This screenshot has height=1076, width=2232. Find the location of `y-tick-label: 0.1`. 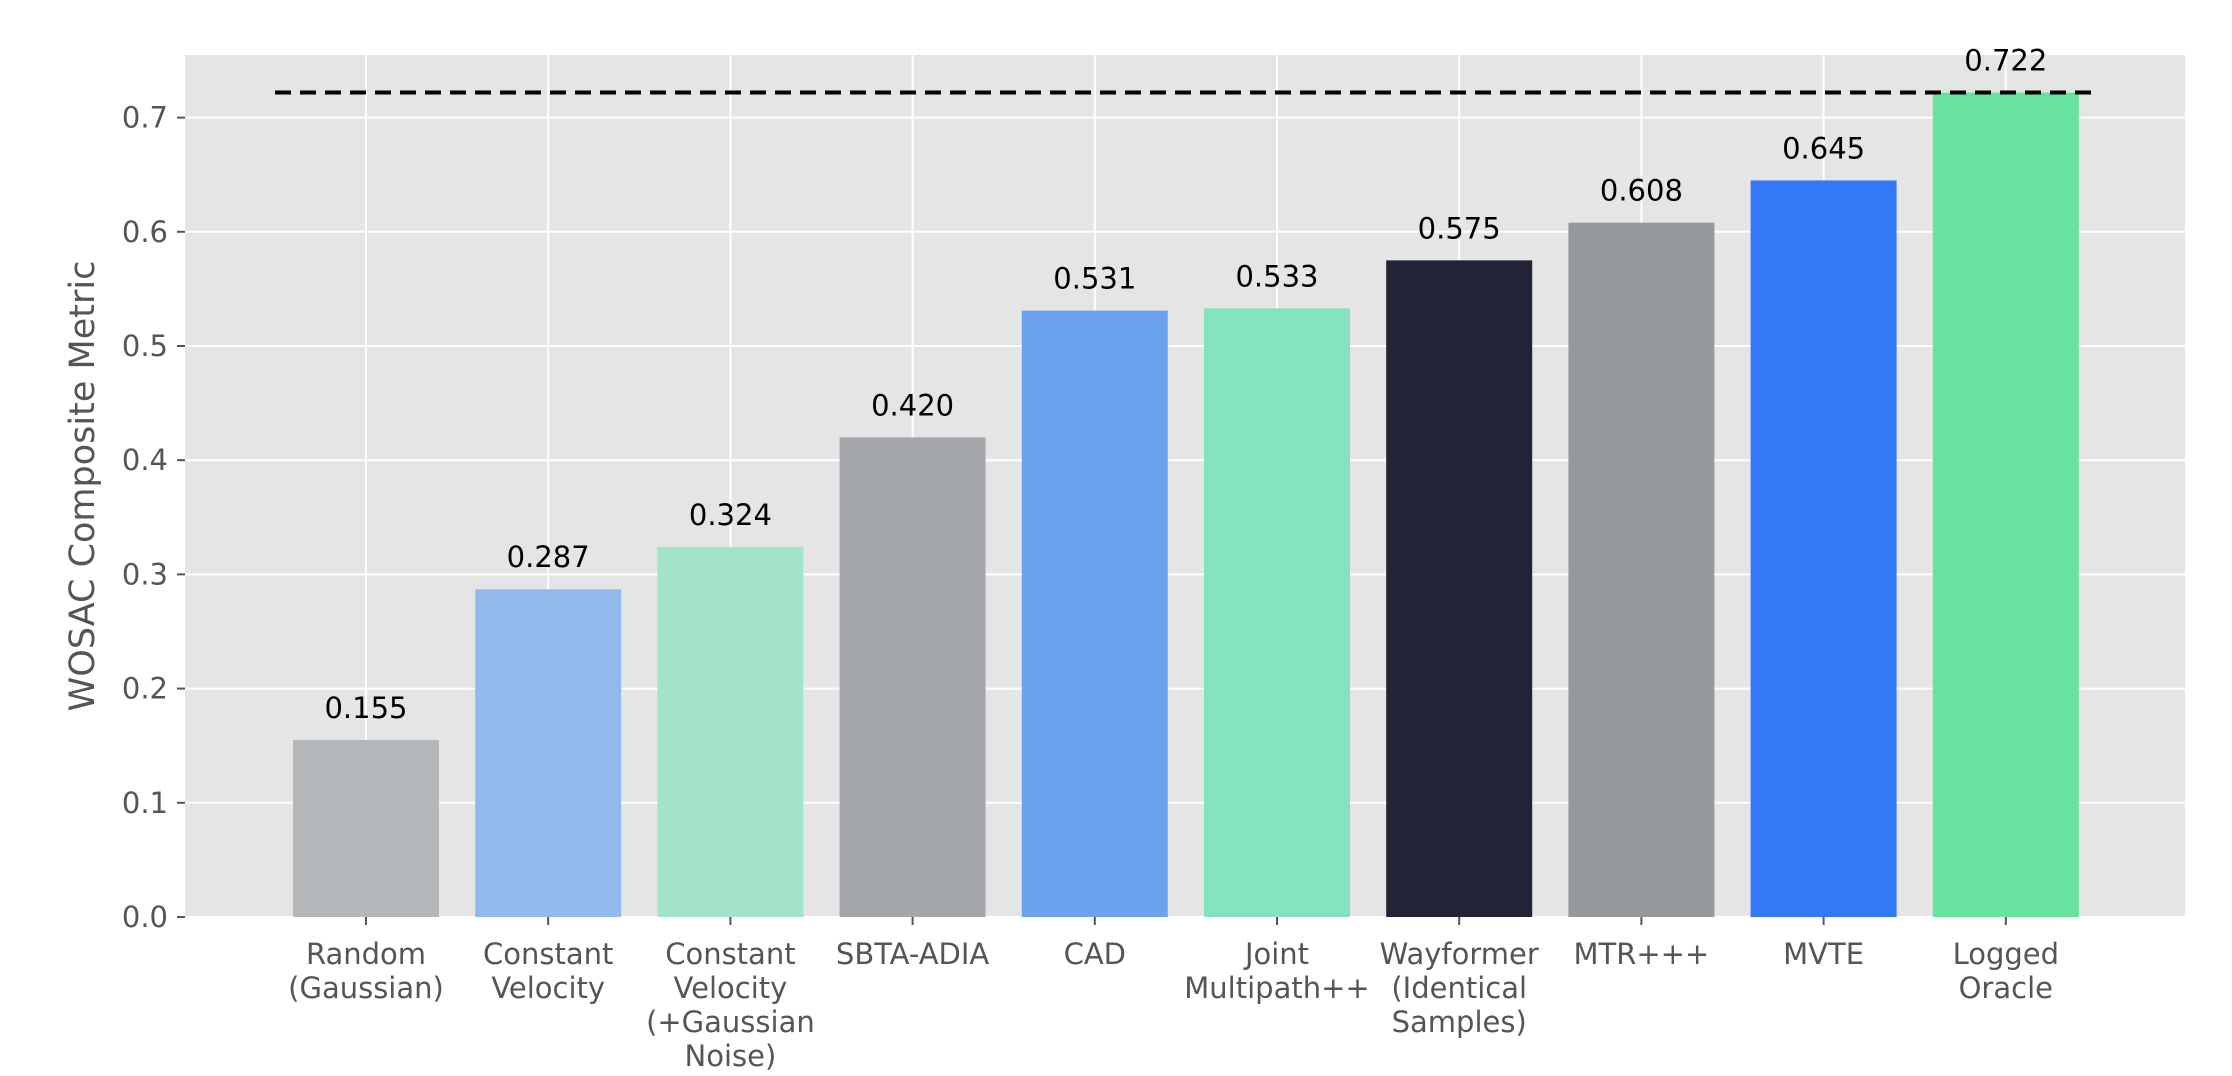

y-tick-label: 0.1 is located at coordinates (145, 803).